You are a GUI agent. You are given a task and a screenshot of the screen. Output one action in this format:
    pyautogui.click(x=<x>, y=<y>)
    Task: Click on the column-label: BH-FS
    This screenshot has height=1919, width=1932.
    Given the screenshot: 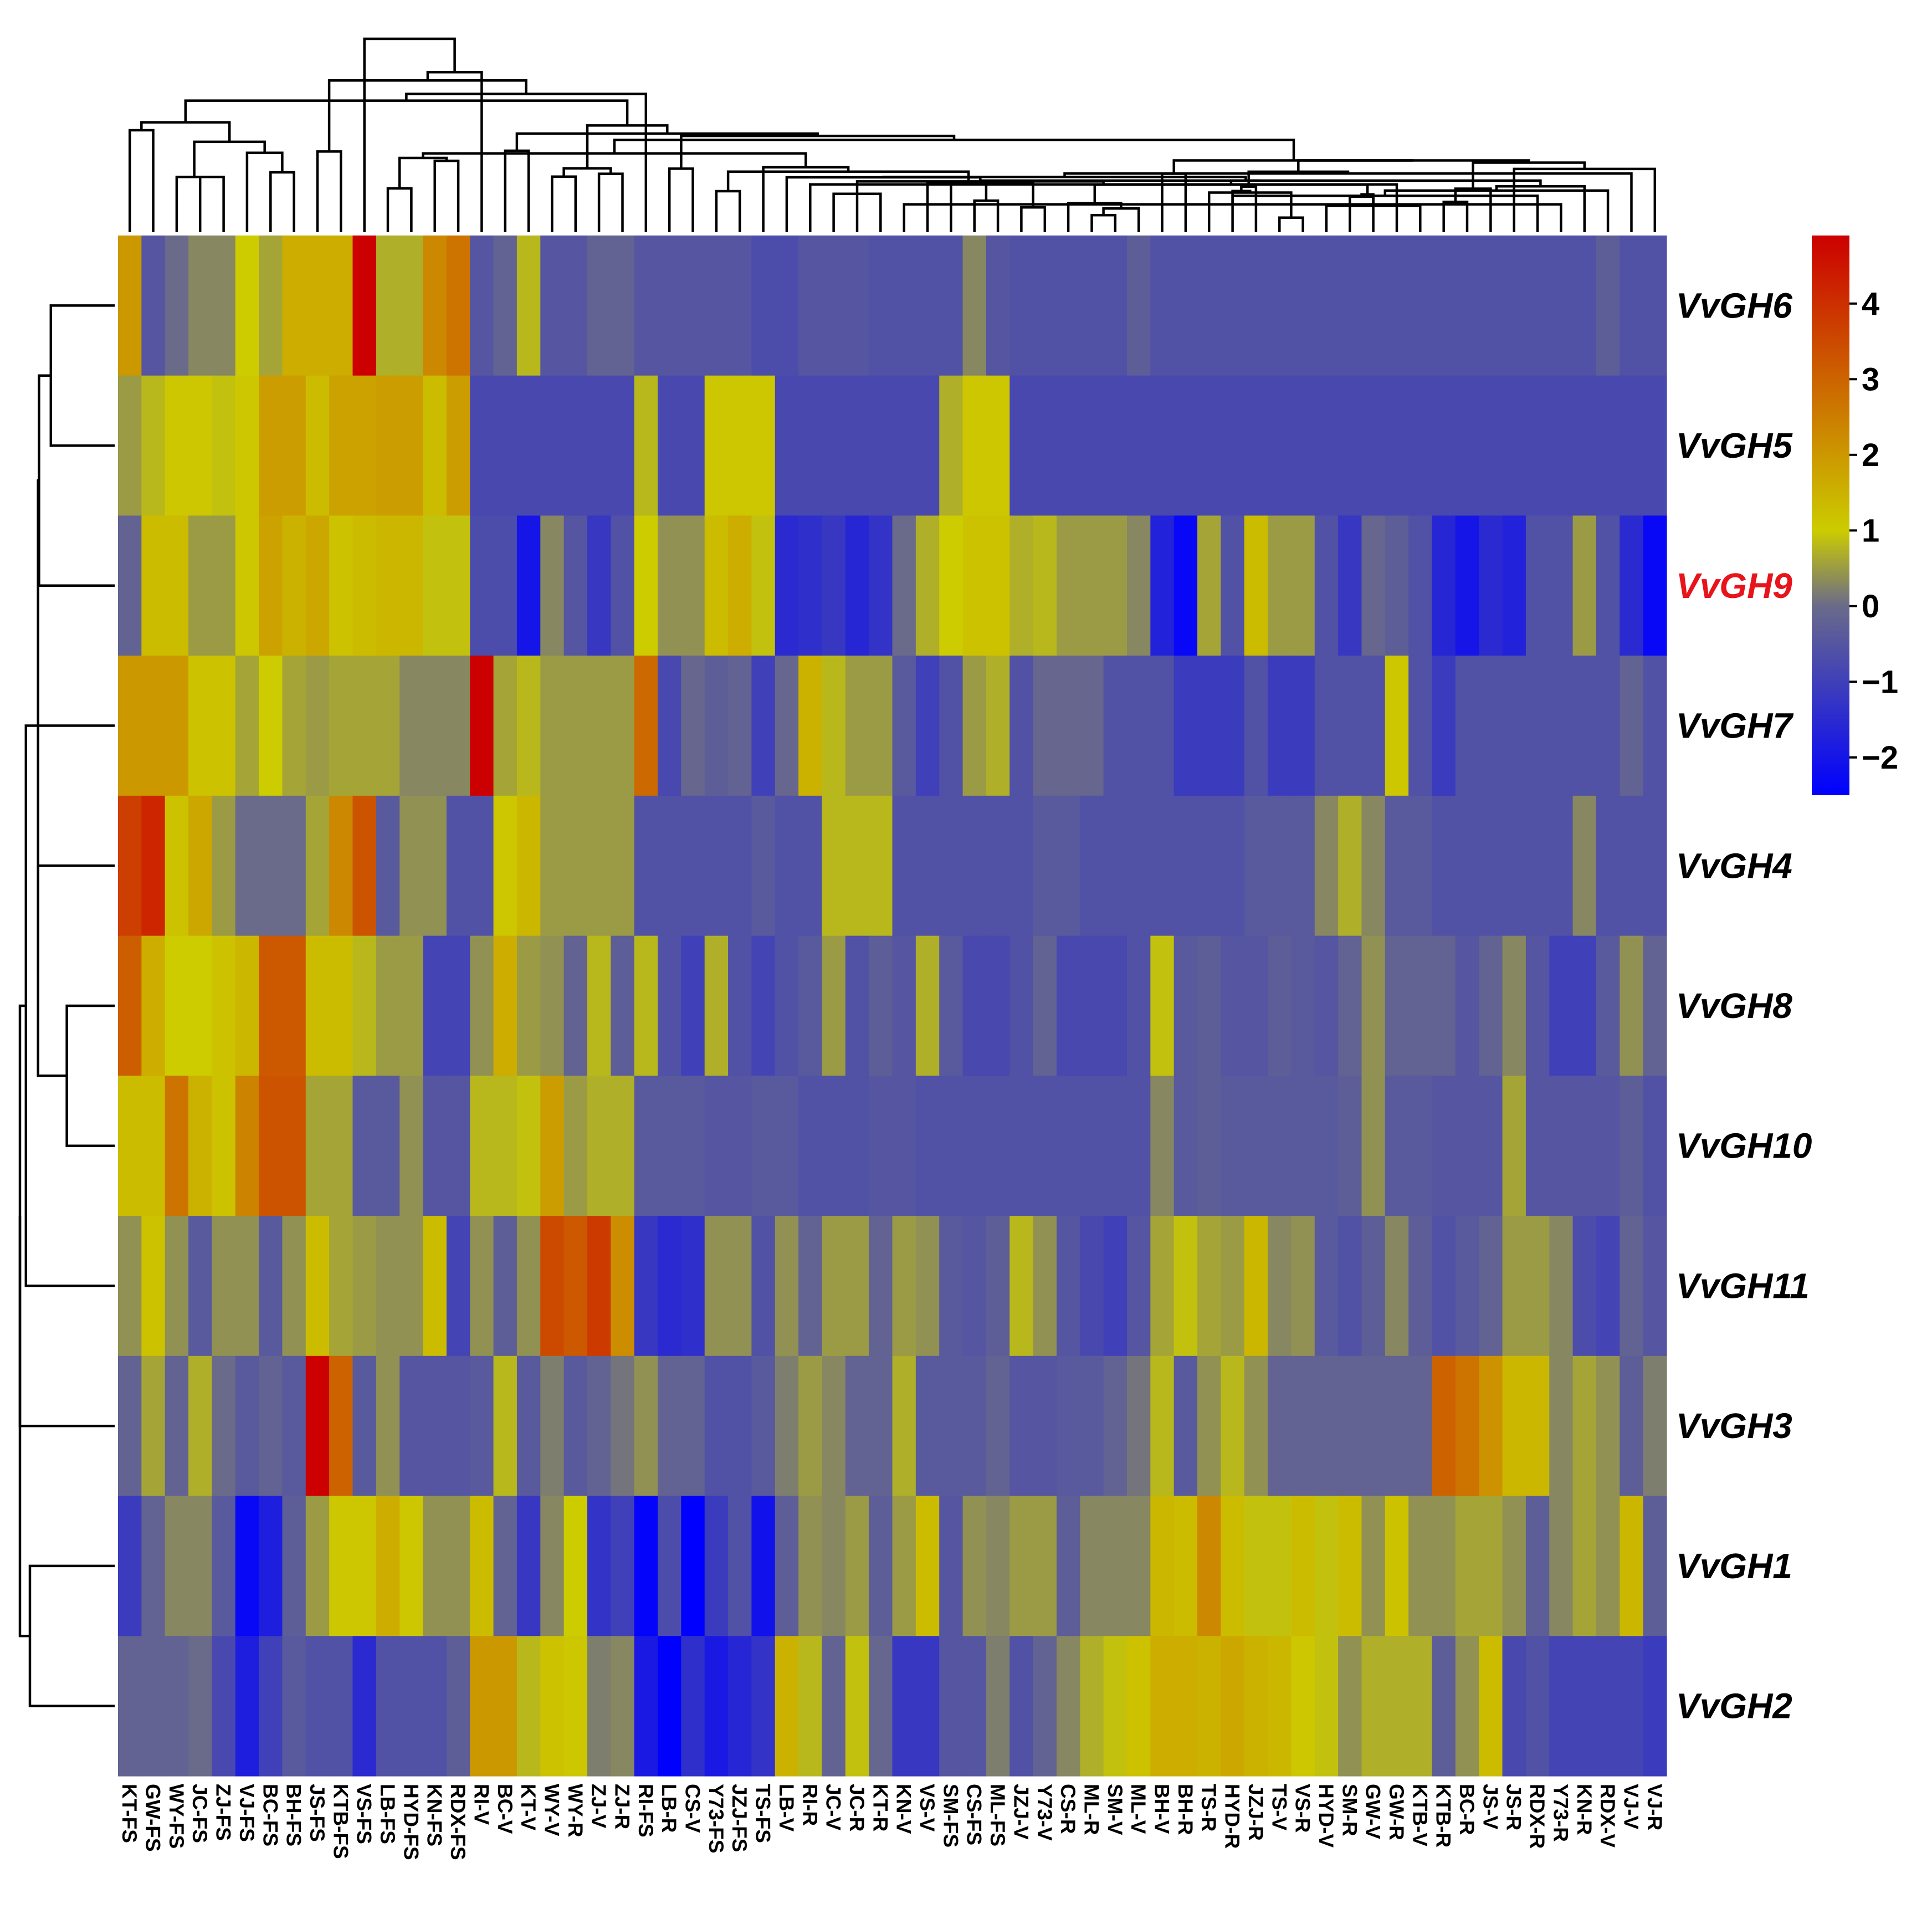 What is the action you would take?
    pyautogui.click(x=294, y=1815)
    